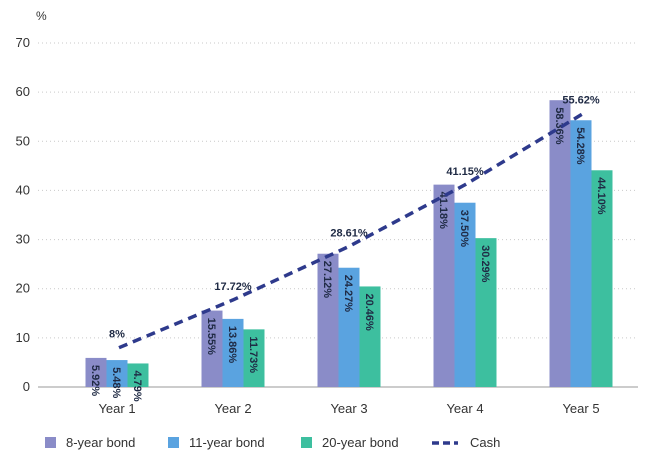 The height and width of the screenshot is (455, 649). What do you see at coordinates (580, 408) in the screenshot?
I see `x-category-label: Year 5` at bounding box center [580, 408].